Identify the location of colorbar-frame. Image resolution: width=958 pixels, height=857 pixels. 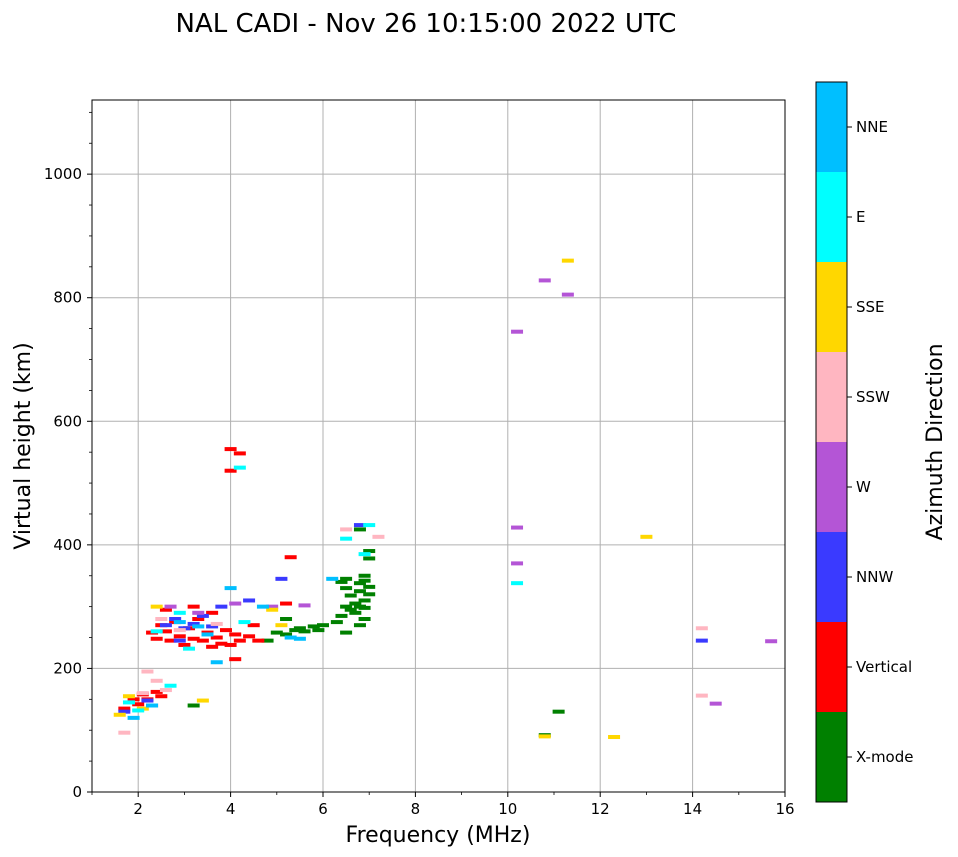
(831, 442).